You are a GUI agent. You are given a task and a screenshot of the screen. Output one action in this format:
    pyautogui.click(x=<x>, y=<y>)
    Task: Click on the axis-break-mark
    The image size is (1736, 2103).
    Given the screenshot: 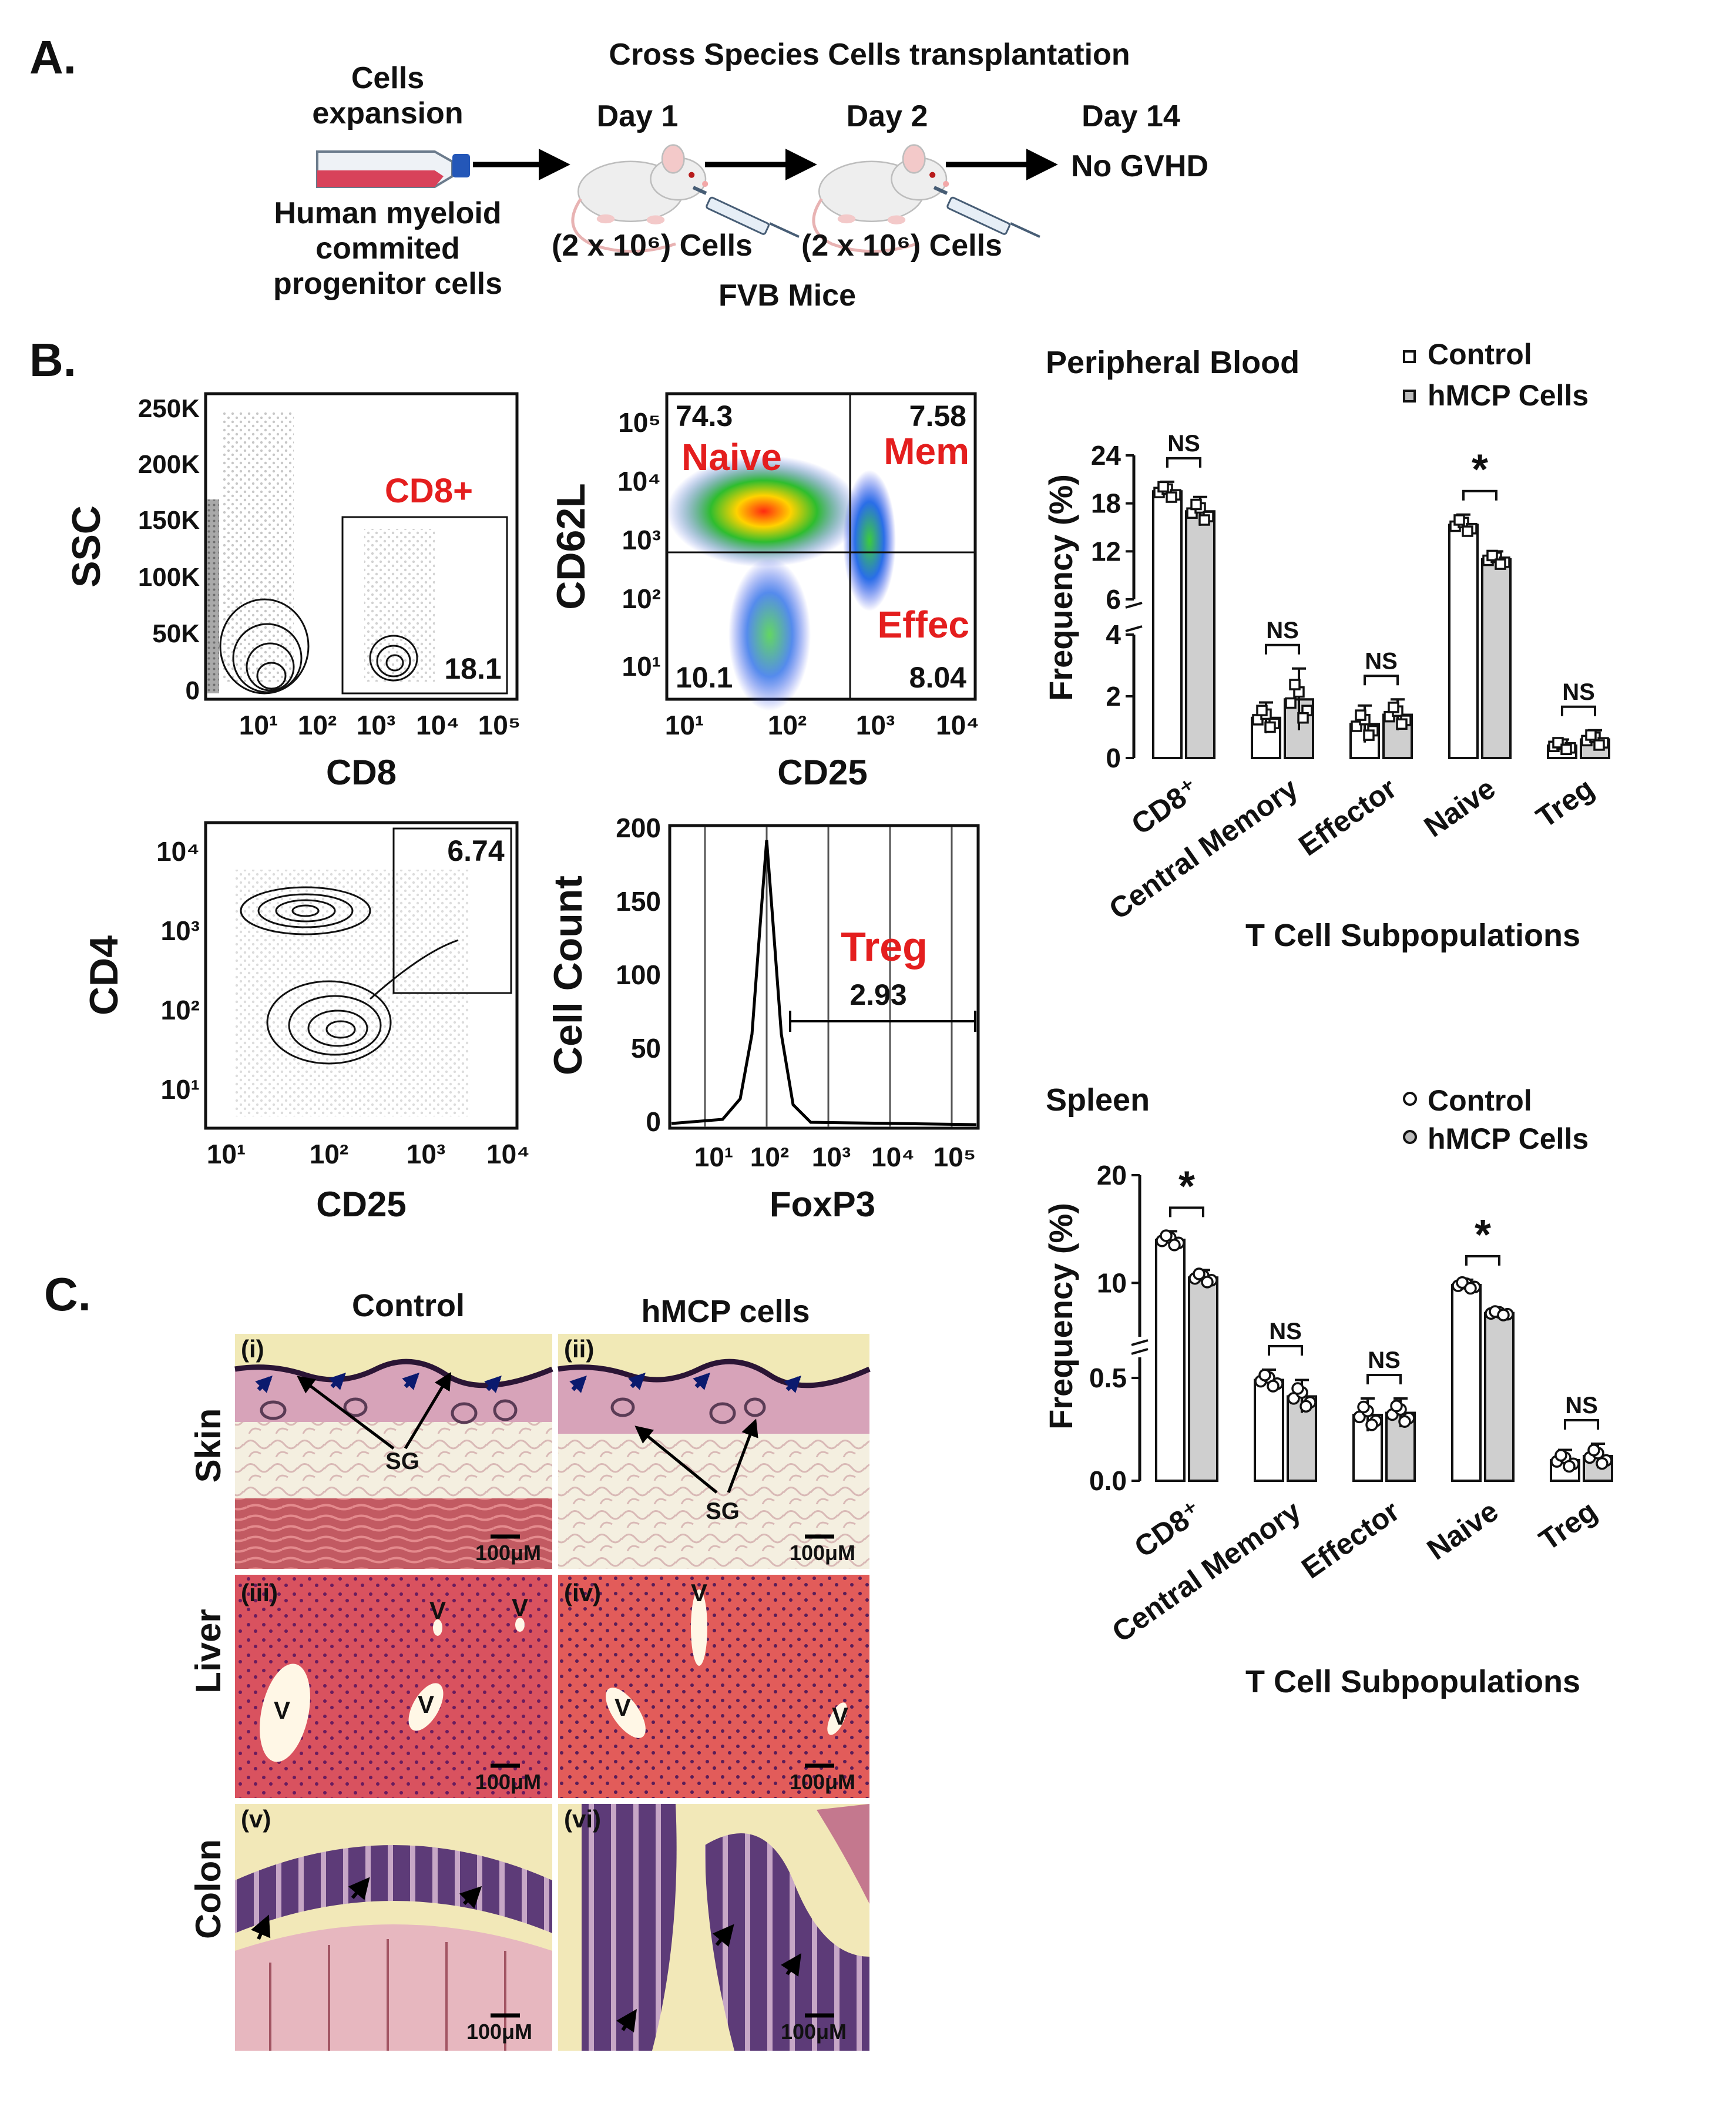 What is the action you would take?
    pyautogui.click(x=1140, y=1351)
    